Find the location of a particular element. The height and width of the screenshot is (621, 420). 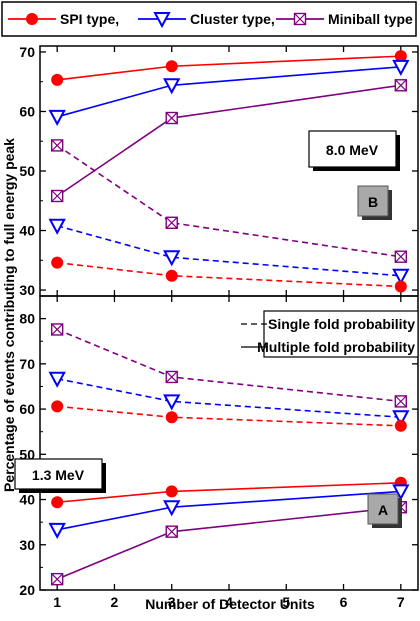

x-axis-title: Number of Detector Units is located at coordinates (230, 604).